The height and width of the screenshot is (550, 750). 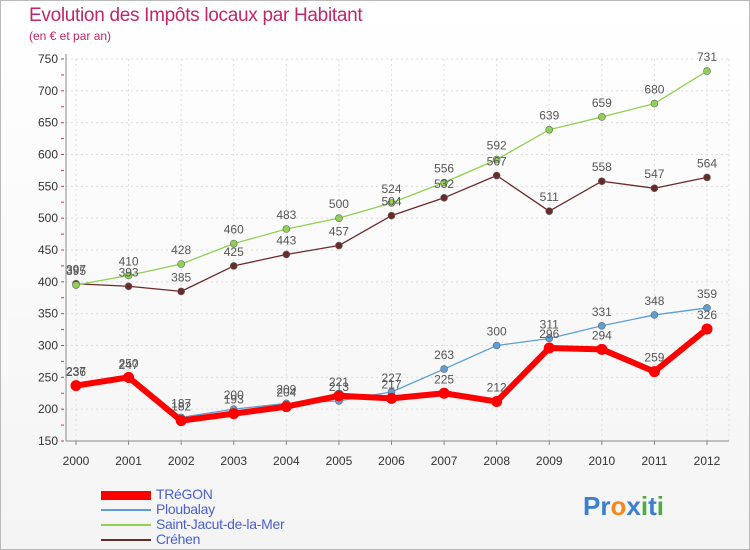 I want to click on data-label-0: 294, so click(x=602, y=335).